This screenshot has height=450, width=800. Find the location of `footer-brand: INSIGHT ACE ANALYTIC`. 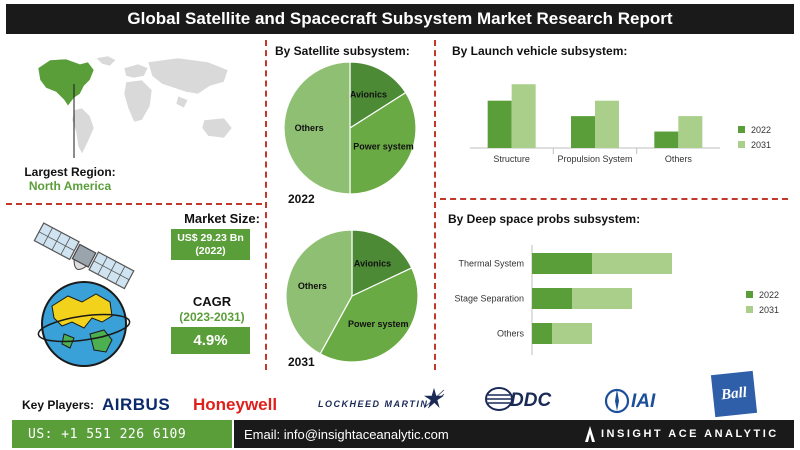

footer-brand: INSIGHT ACE ANALYTIC is located at coordinates (685, 434).